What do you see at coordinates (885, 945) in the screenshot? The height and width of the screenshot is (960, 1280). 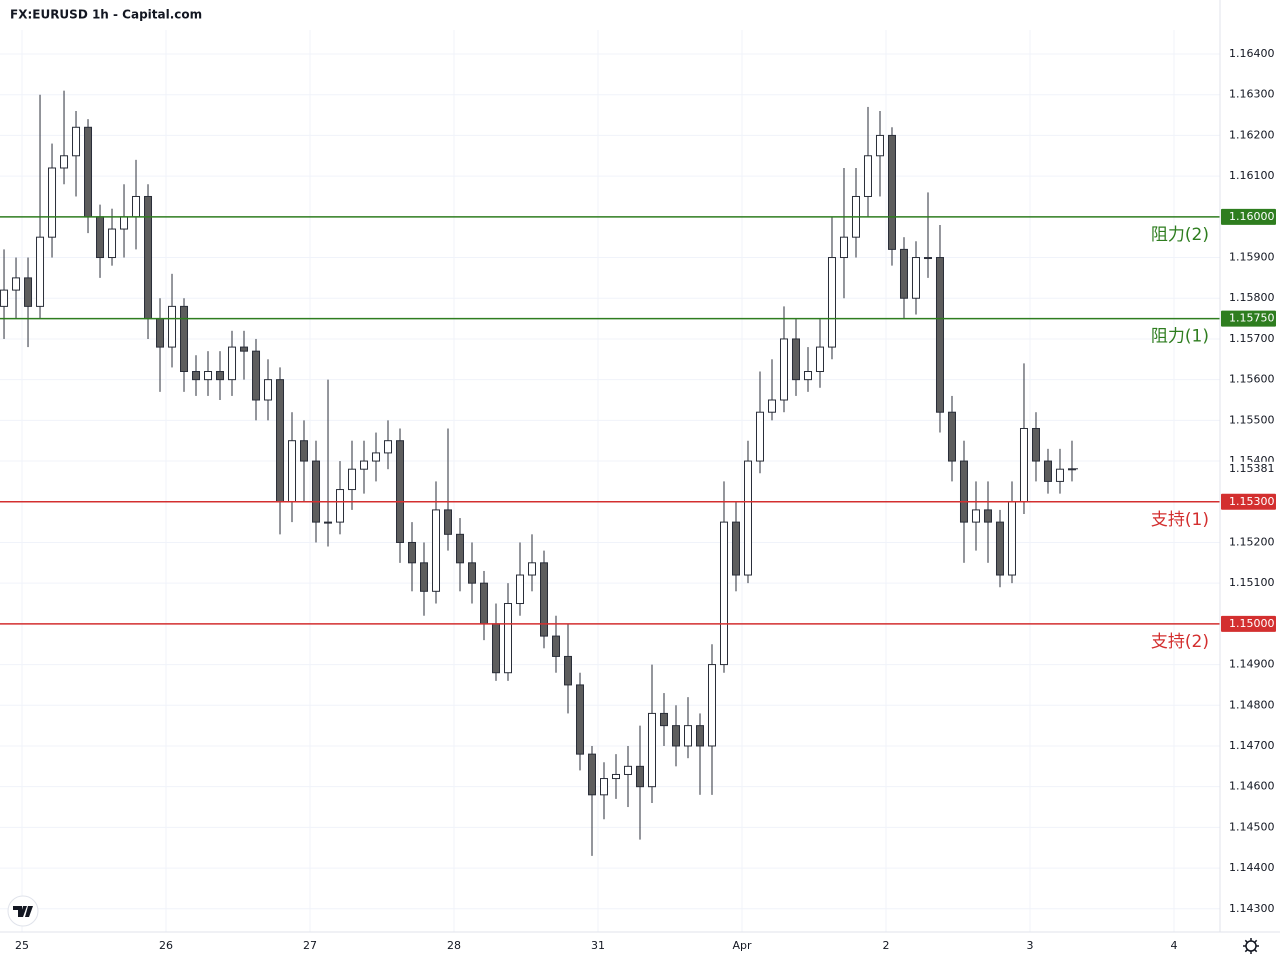 I see `x-tick-label: 2` at bounding box center [885, 945].